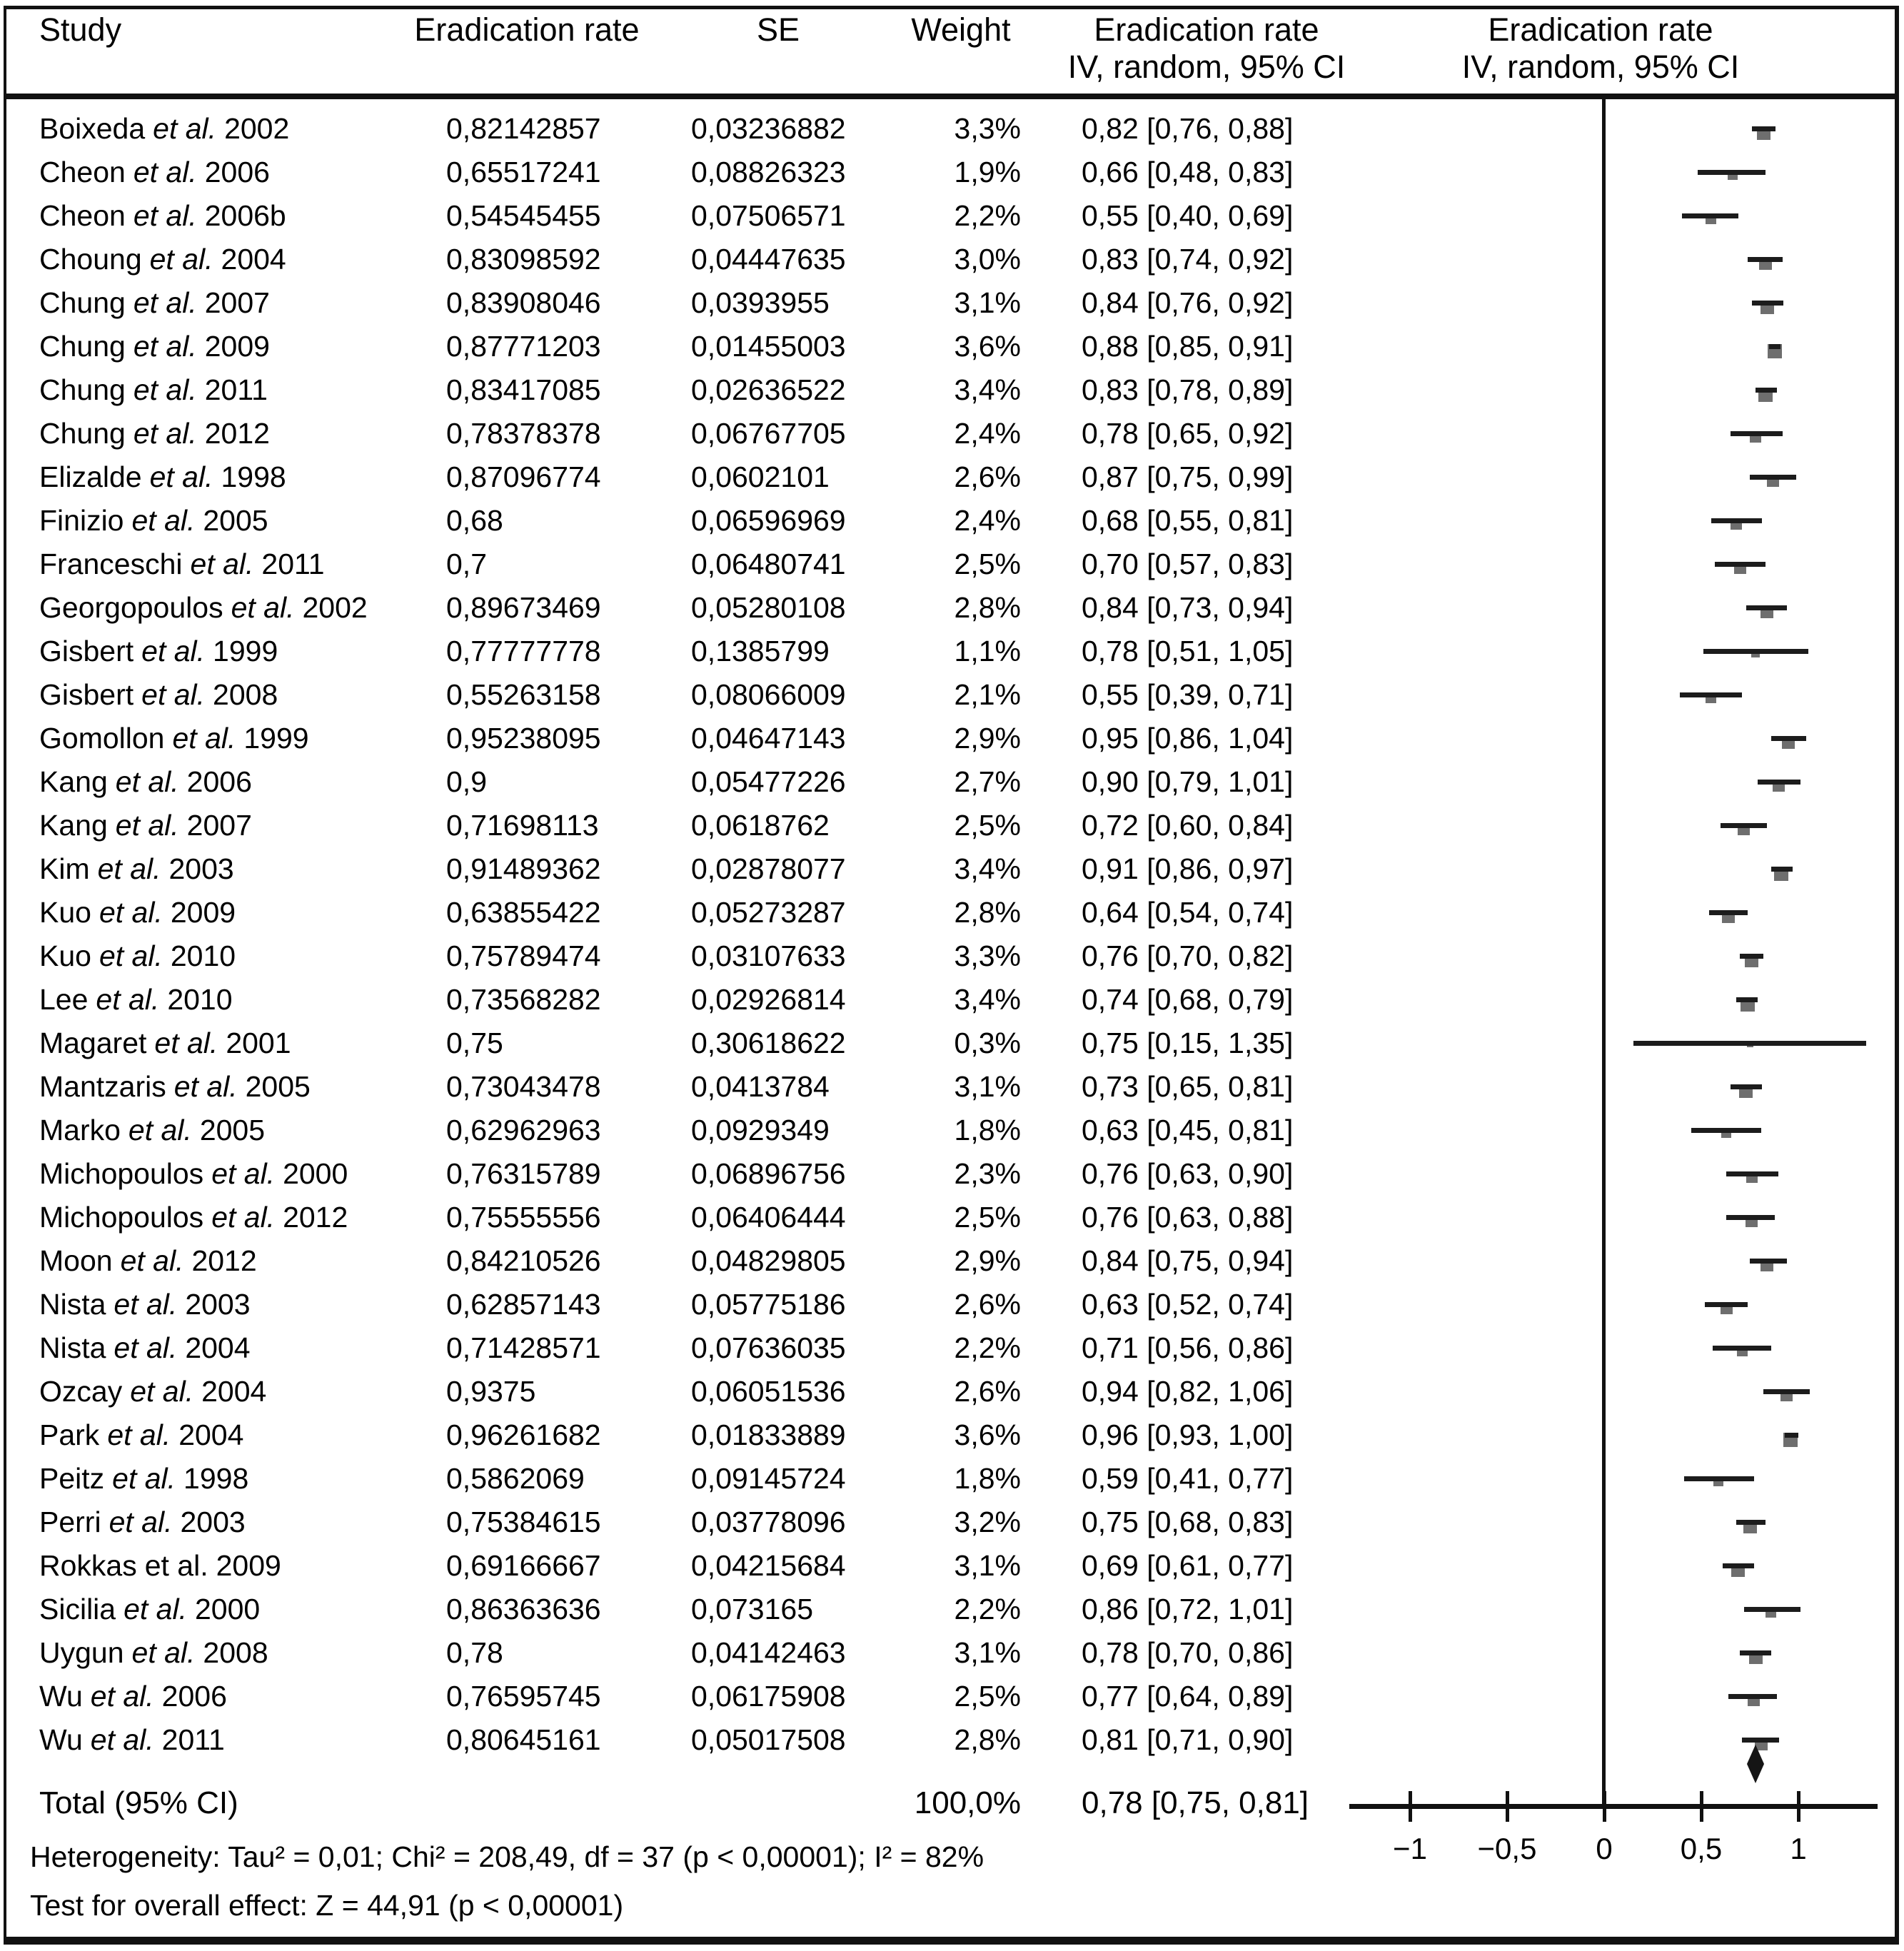 This screenshot has width=1904, height=1951. What do you see at coordinates (768, 433) in the screenshot?
I see `se-value: 0,06767705` at bounding box center [768, 433].